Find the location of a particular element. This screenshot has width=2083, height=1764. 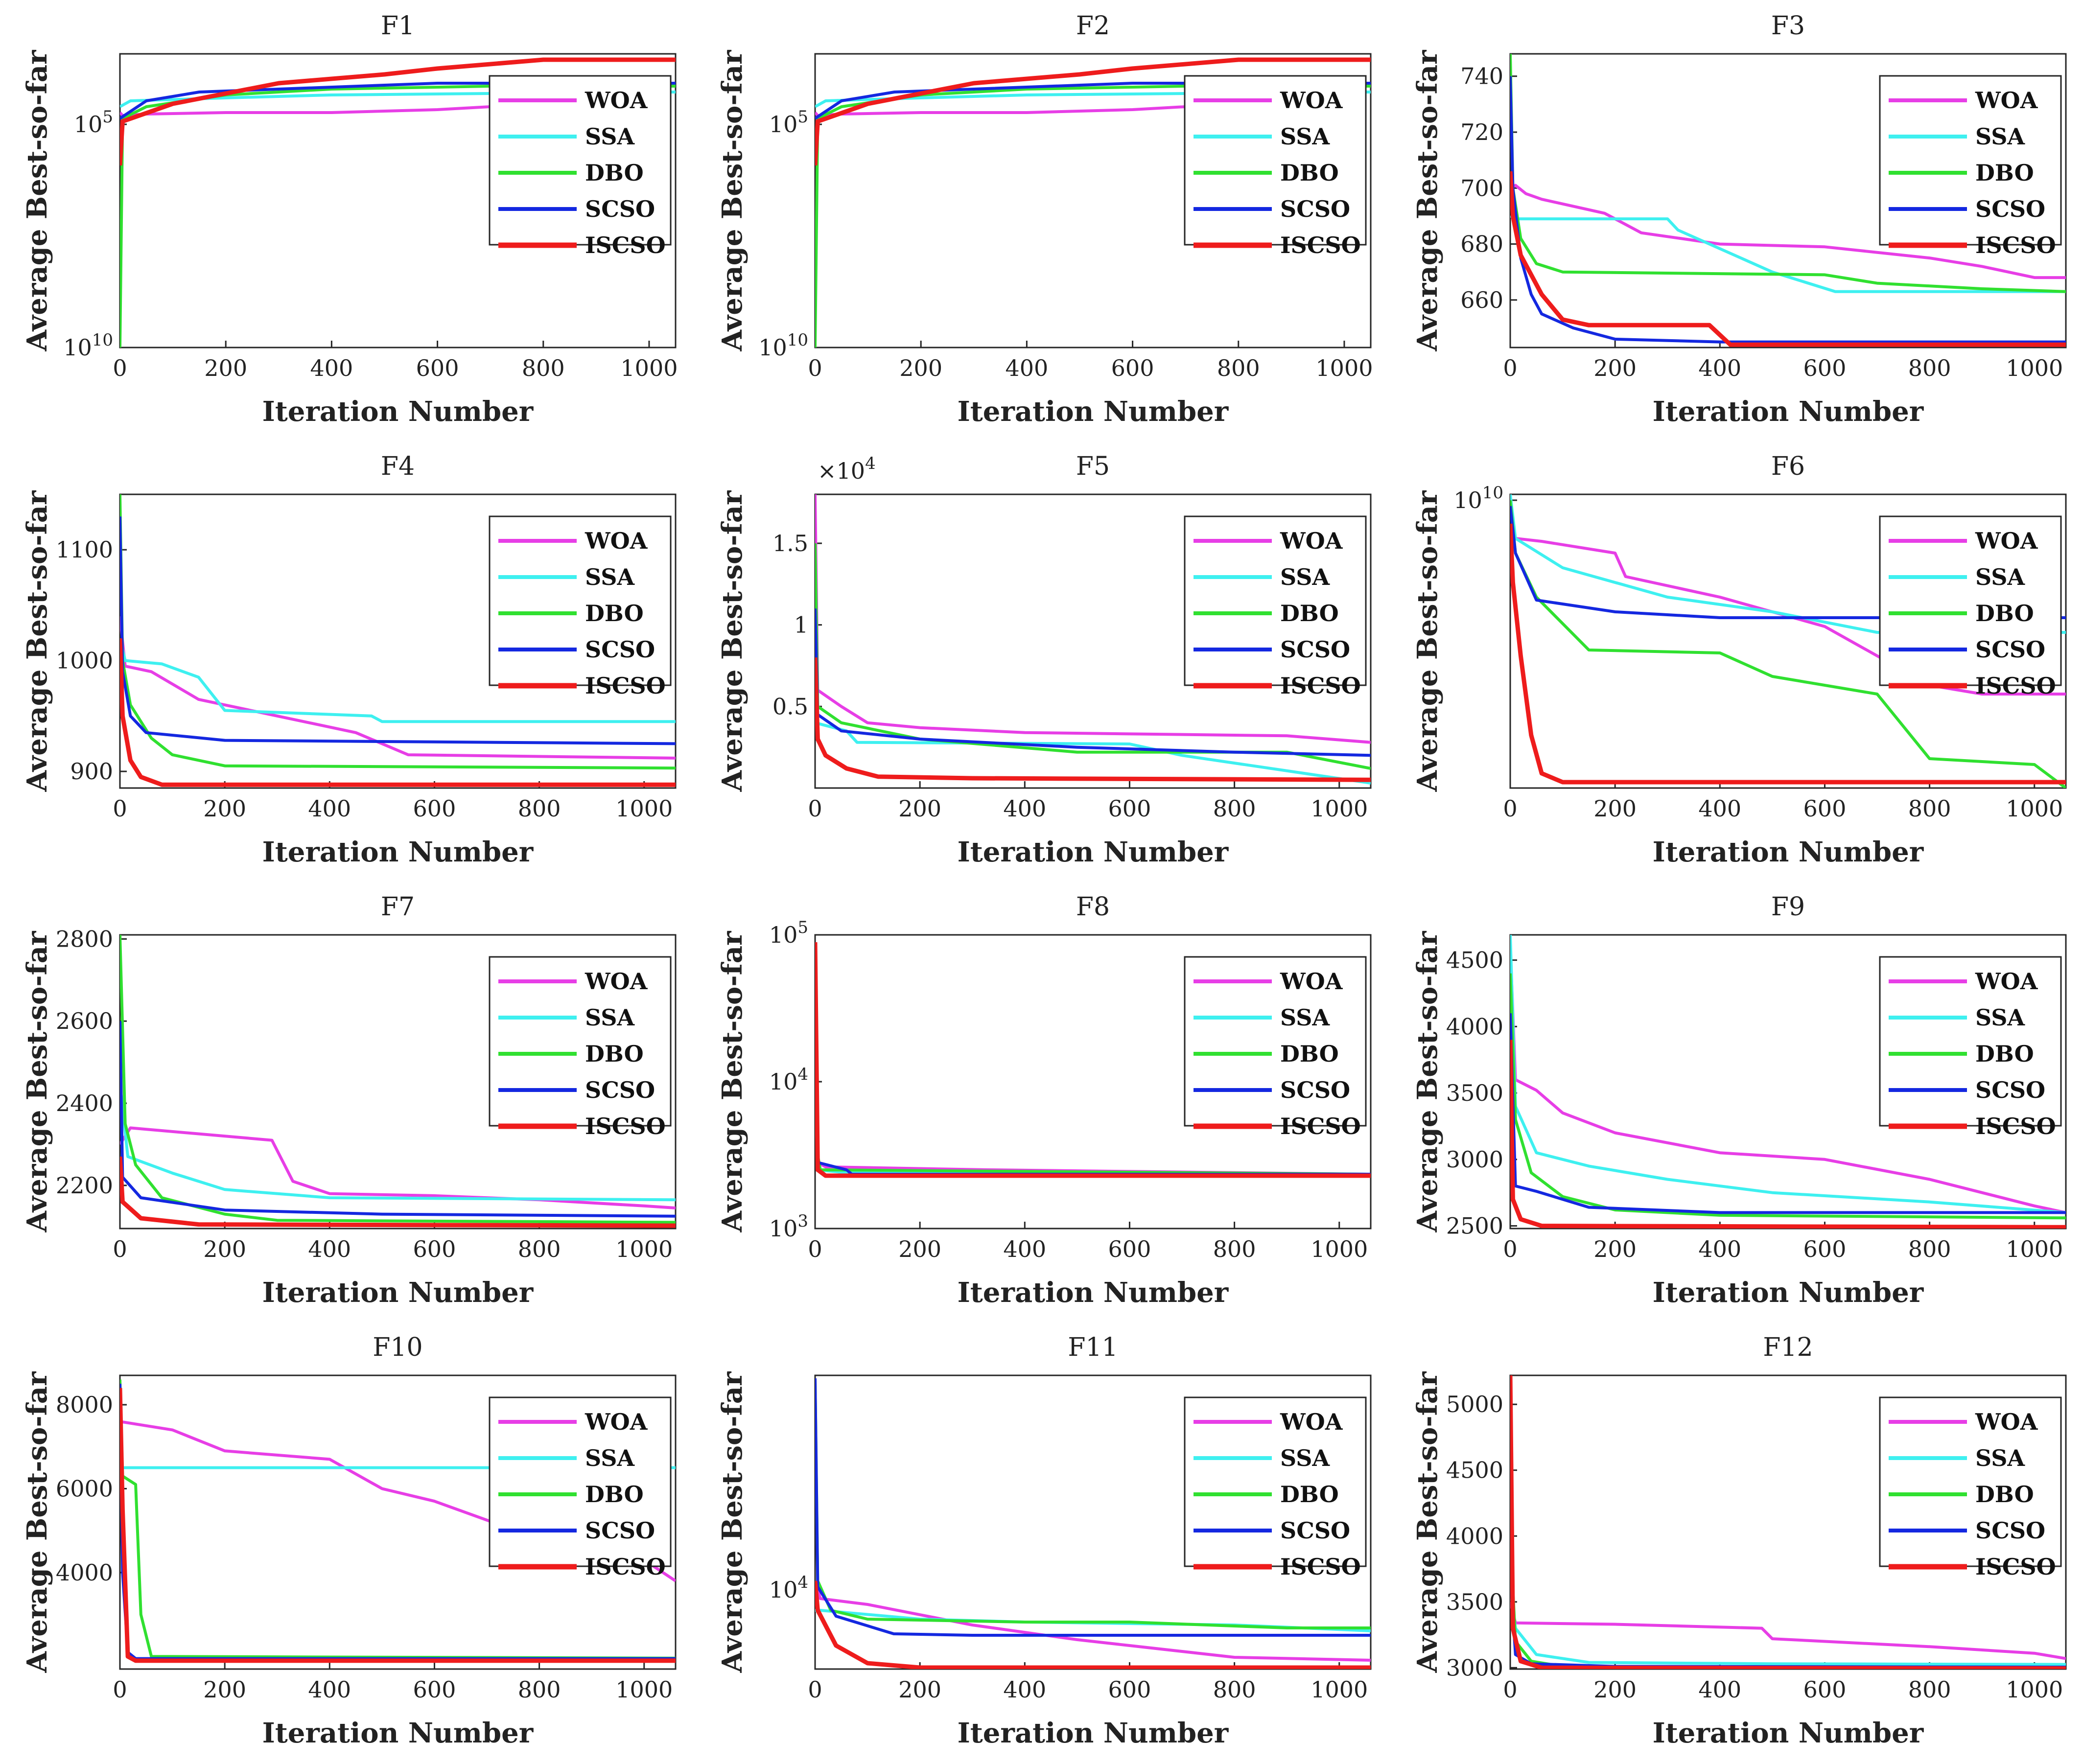

y-tick-label: 10⁵ is located at coordinates (94, 122).